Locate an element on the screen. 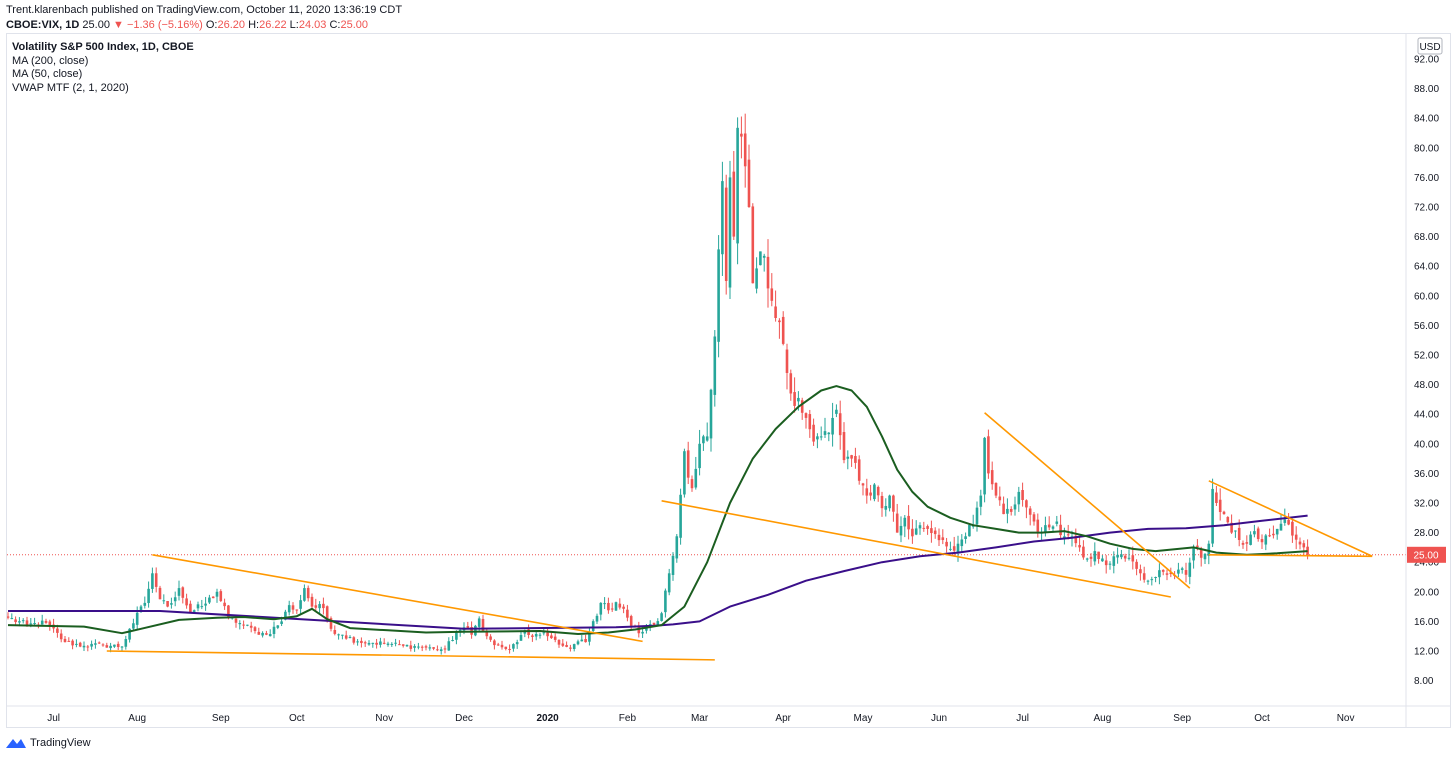 This screenshot has width=1456, height=759. x-tick-label: 2020 is located at coordinates (547, 718).